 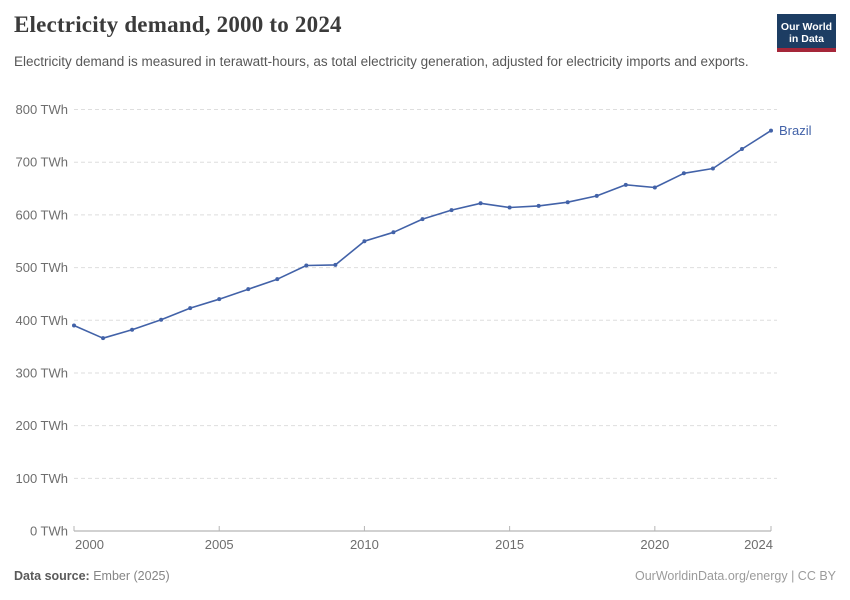 What do you see at coordinates (41, 320) in the screenshot?
I see `y-axis-label: 400 TWh` at bounding box center [41, 320].